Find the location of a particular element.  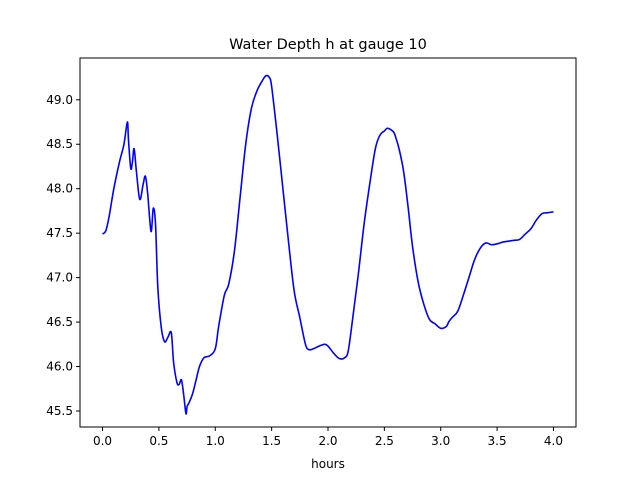

x-tick-label: 0.5 is located at coordinates (158, 441).